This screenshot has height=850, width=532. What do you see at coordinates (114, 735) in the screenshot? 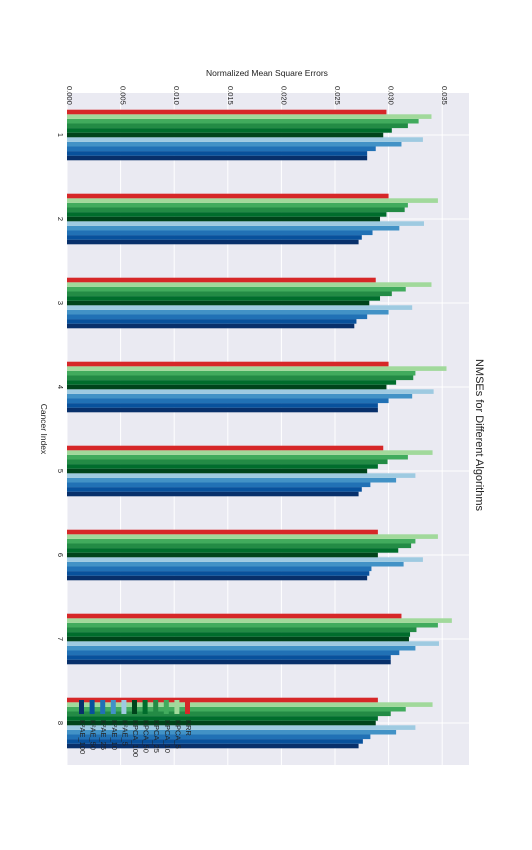
I see `legend-label: K²AE_10` at bounding box center [114, 735].